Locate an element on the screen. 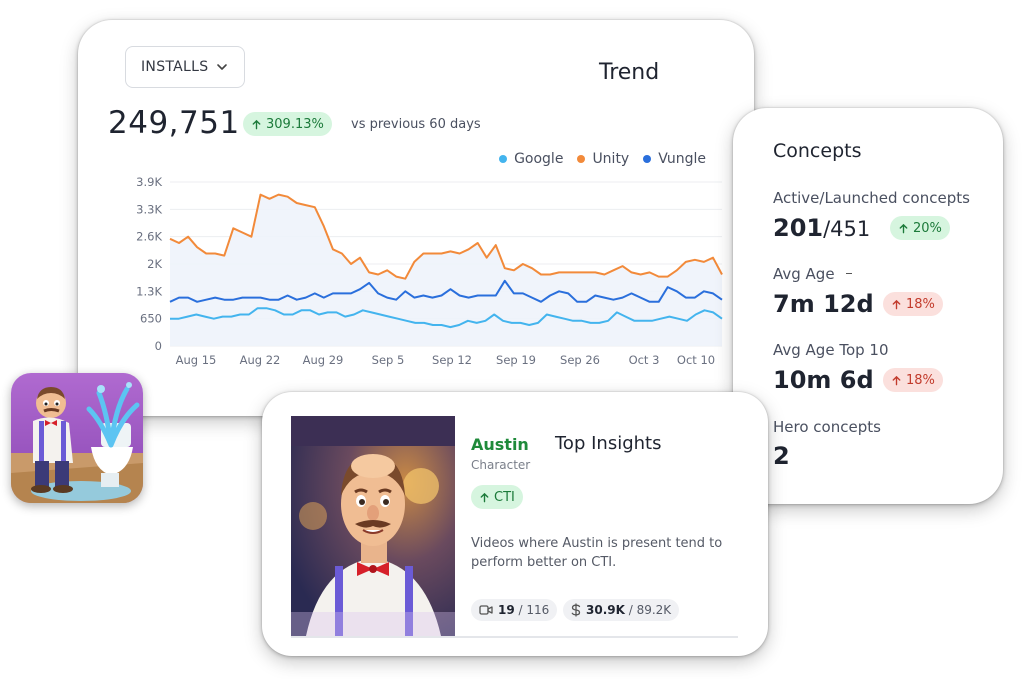 The width and height of the screenshot is (1024, 679). avg-age-change-badge: 18% is located at coordinates (913, 304).